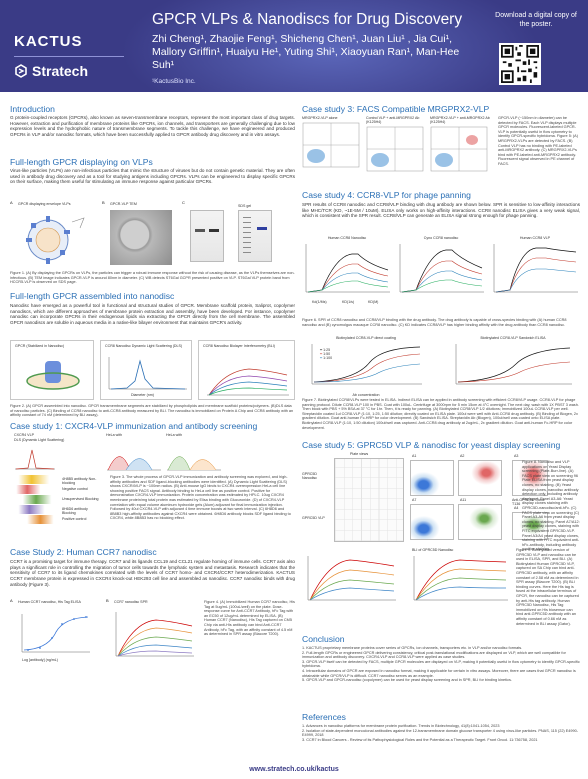 This screenshot has width=588, height=779. I want to click on vlp-heading: Full-length GPCR displaying on VLPs, so click(81, 162).